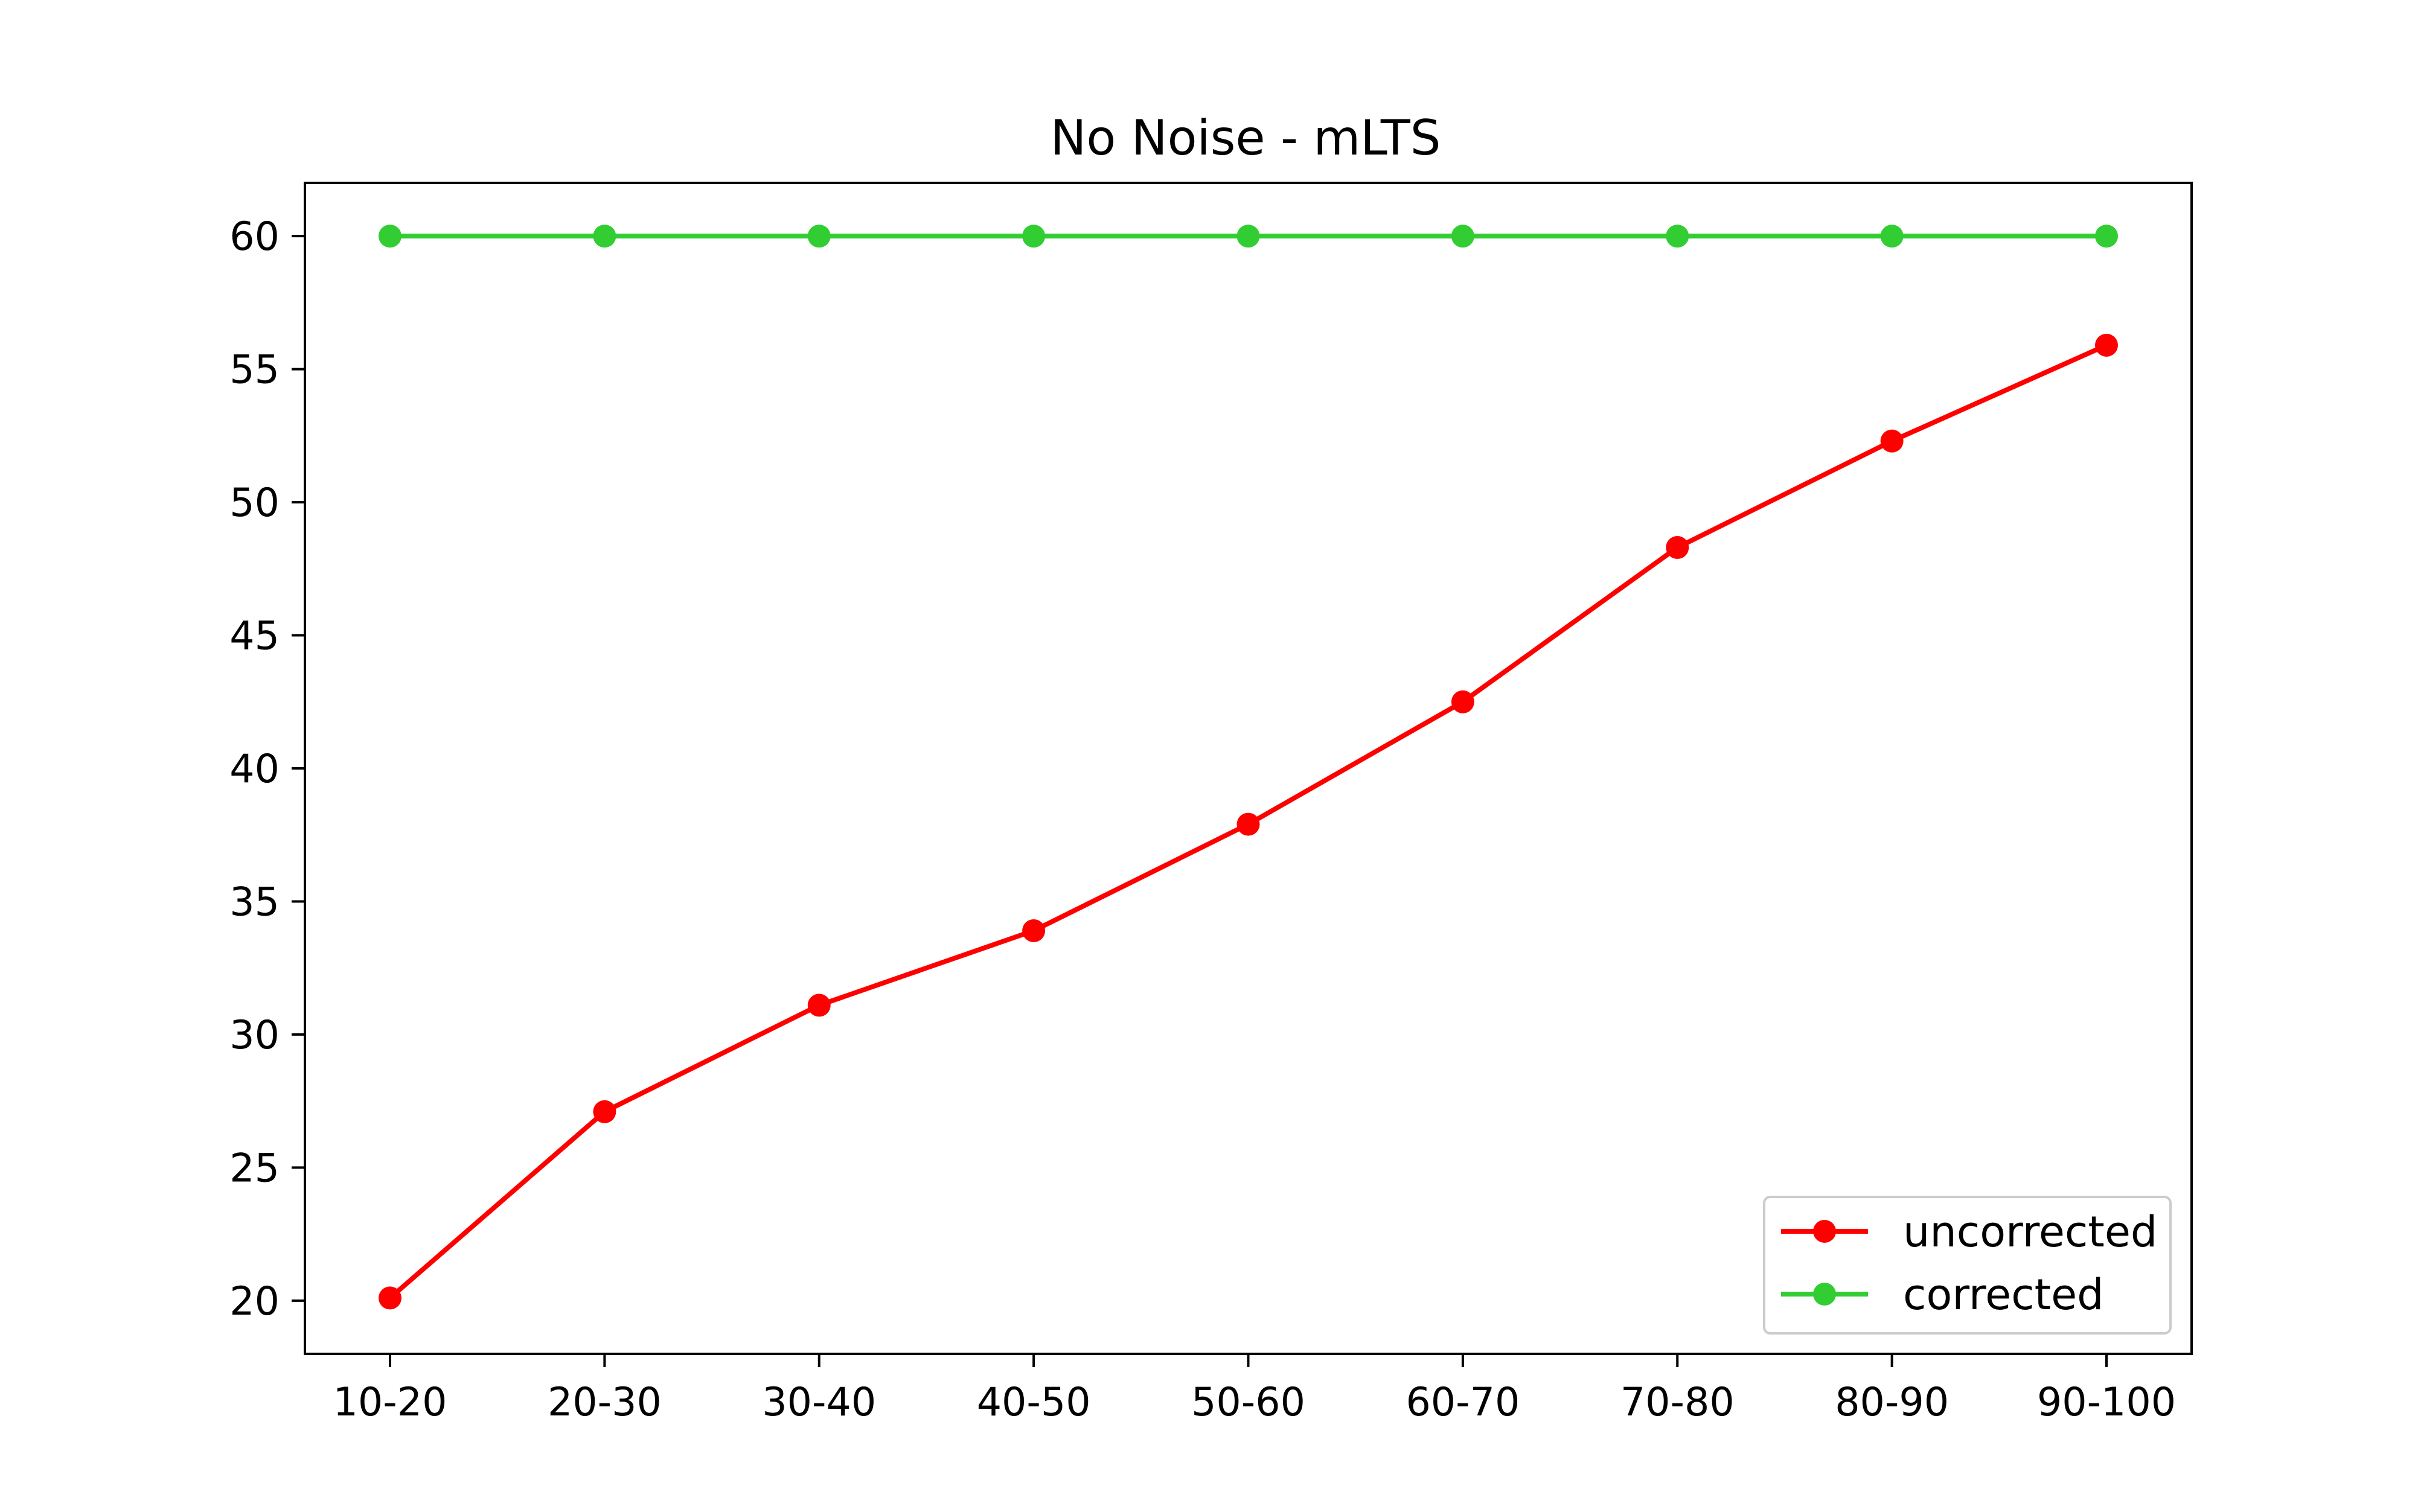 The image size is (2415, 1512). I want to click on x-tick-label: 50-60, so click(1248, 1402).